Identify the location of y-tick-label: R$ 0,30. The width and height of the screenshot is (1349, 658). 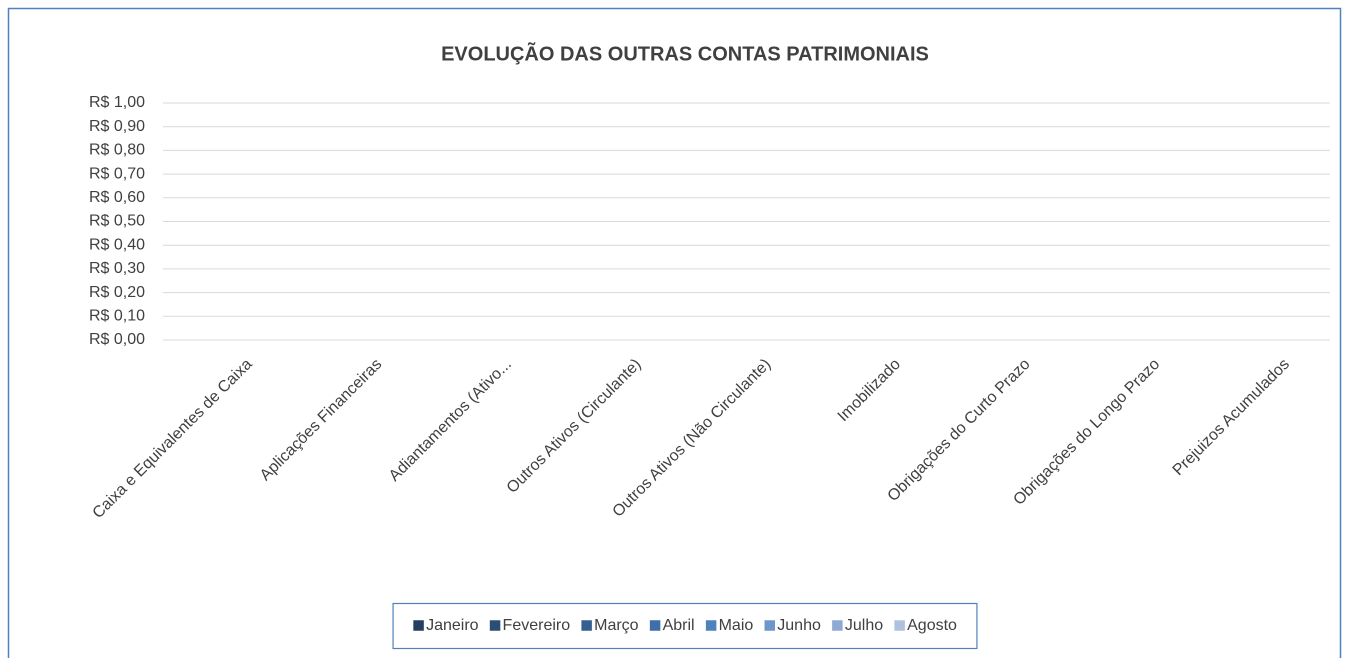
(117, 268).